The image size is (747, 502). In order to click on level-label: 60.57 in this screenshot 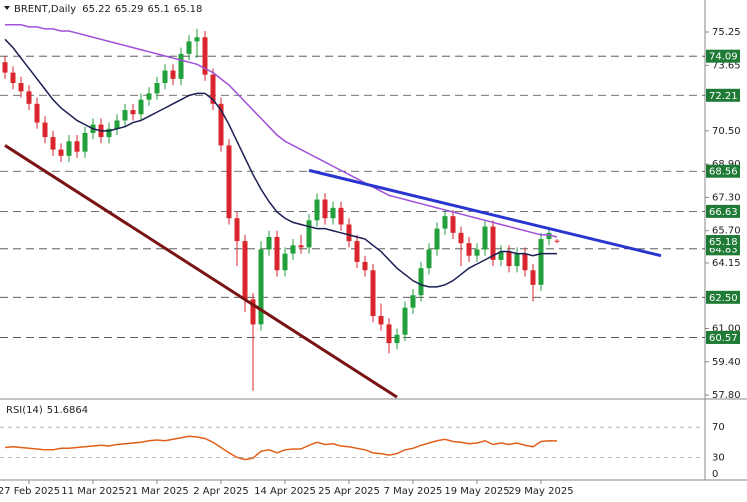, I will do `click(723, 338)`.